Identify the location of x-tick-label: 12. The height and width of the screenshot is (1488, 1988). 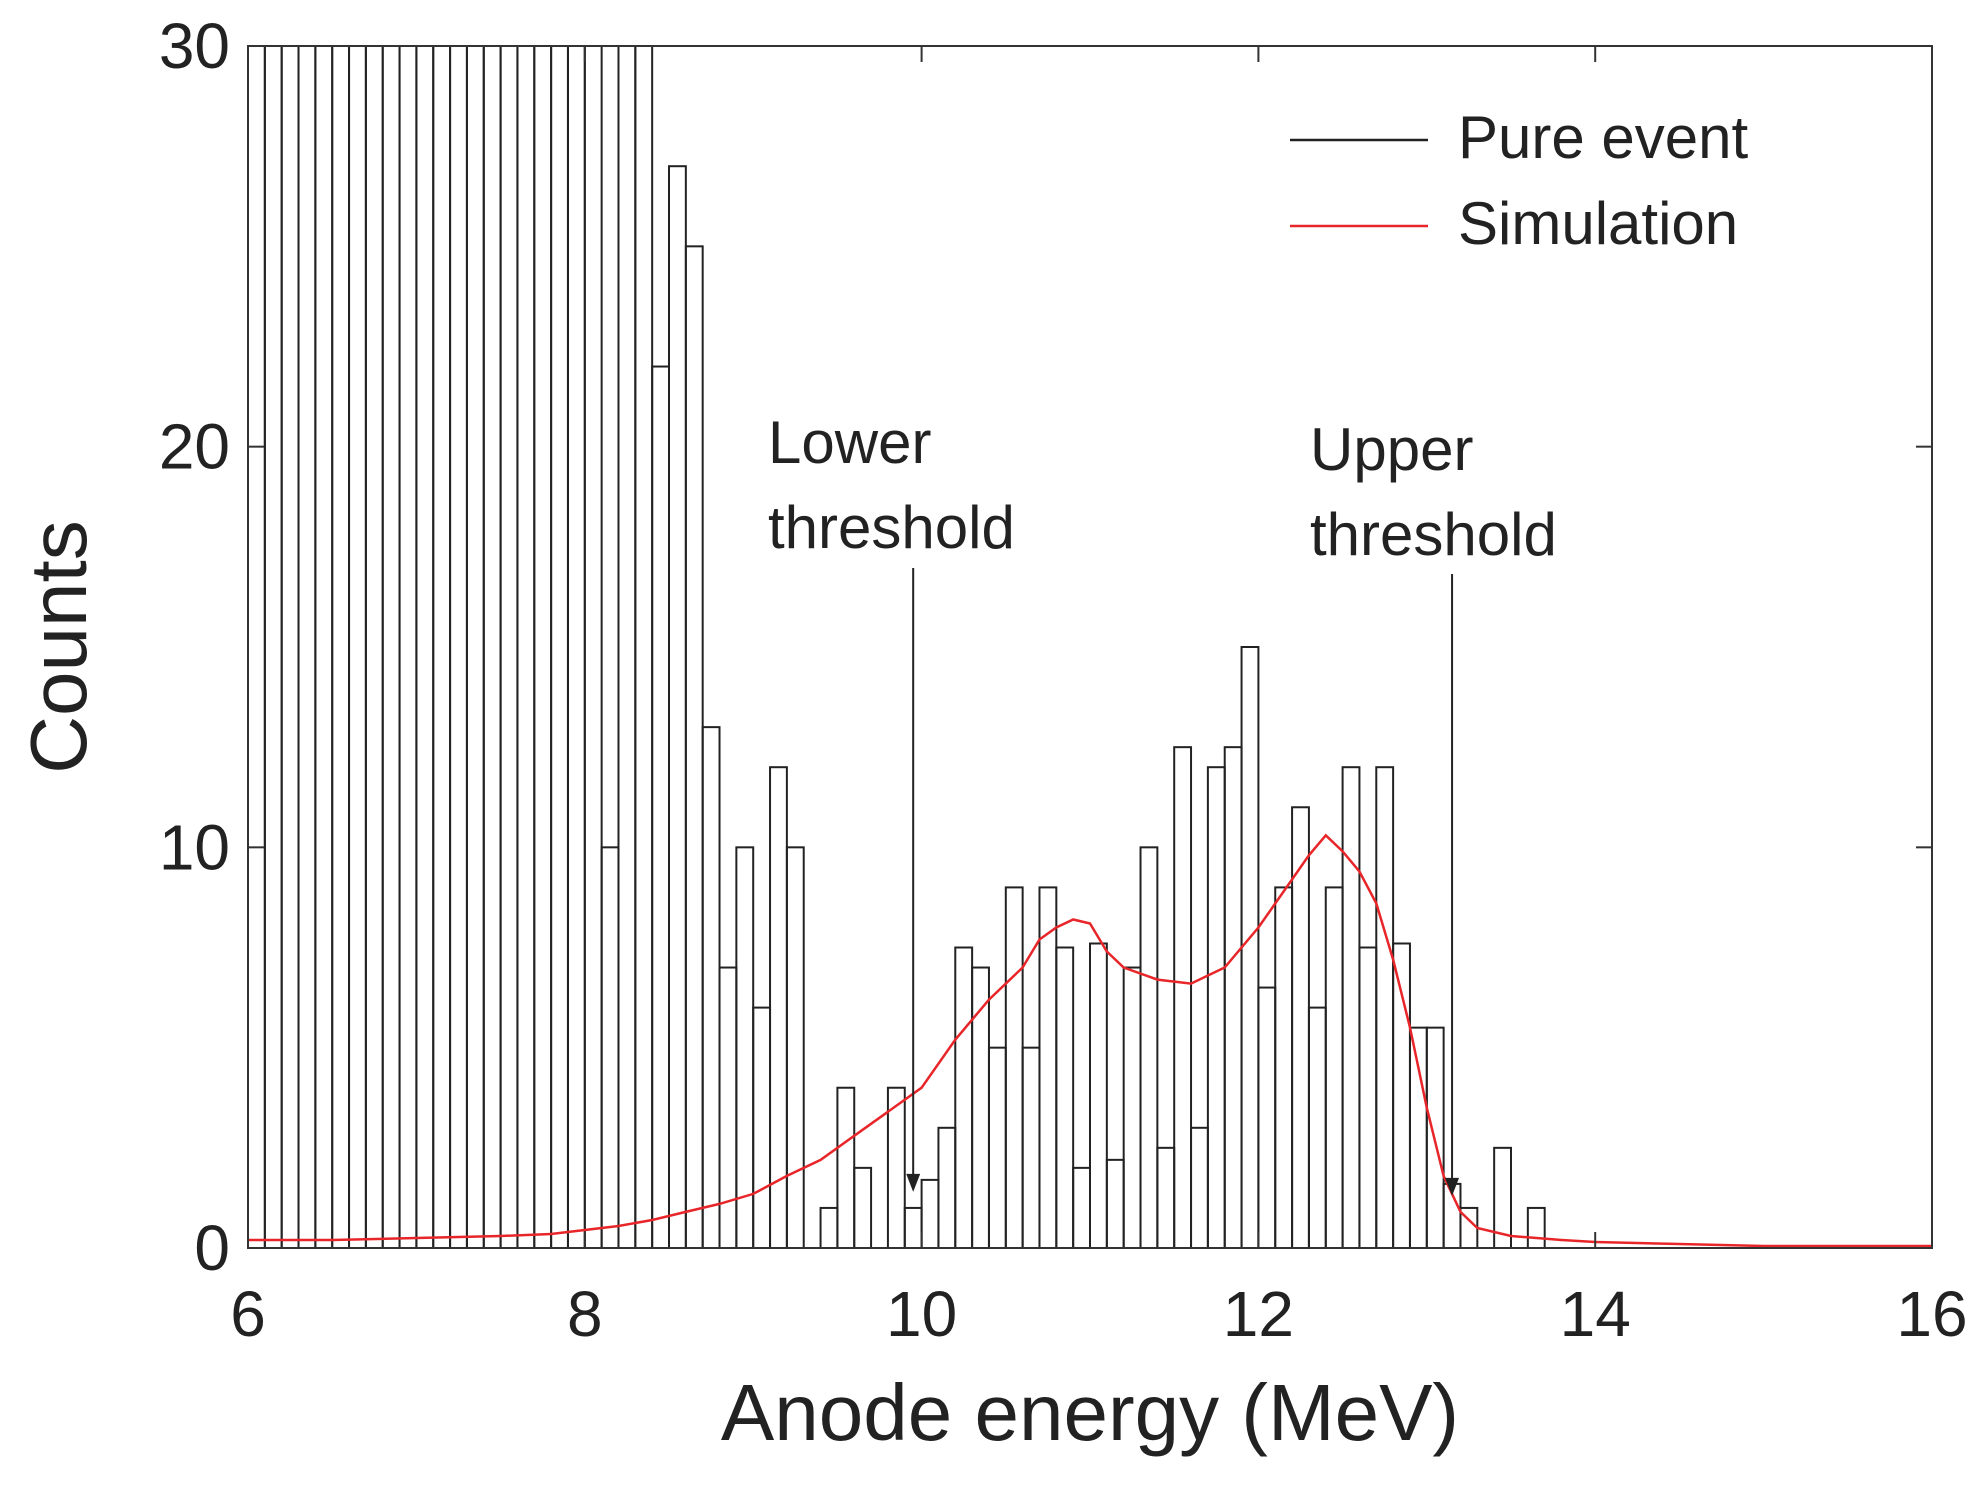
(1258, 1314).